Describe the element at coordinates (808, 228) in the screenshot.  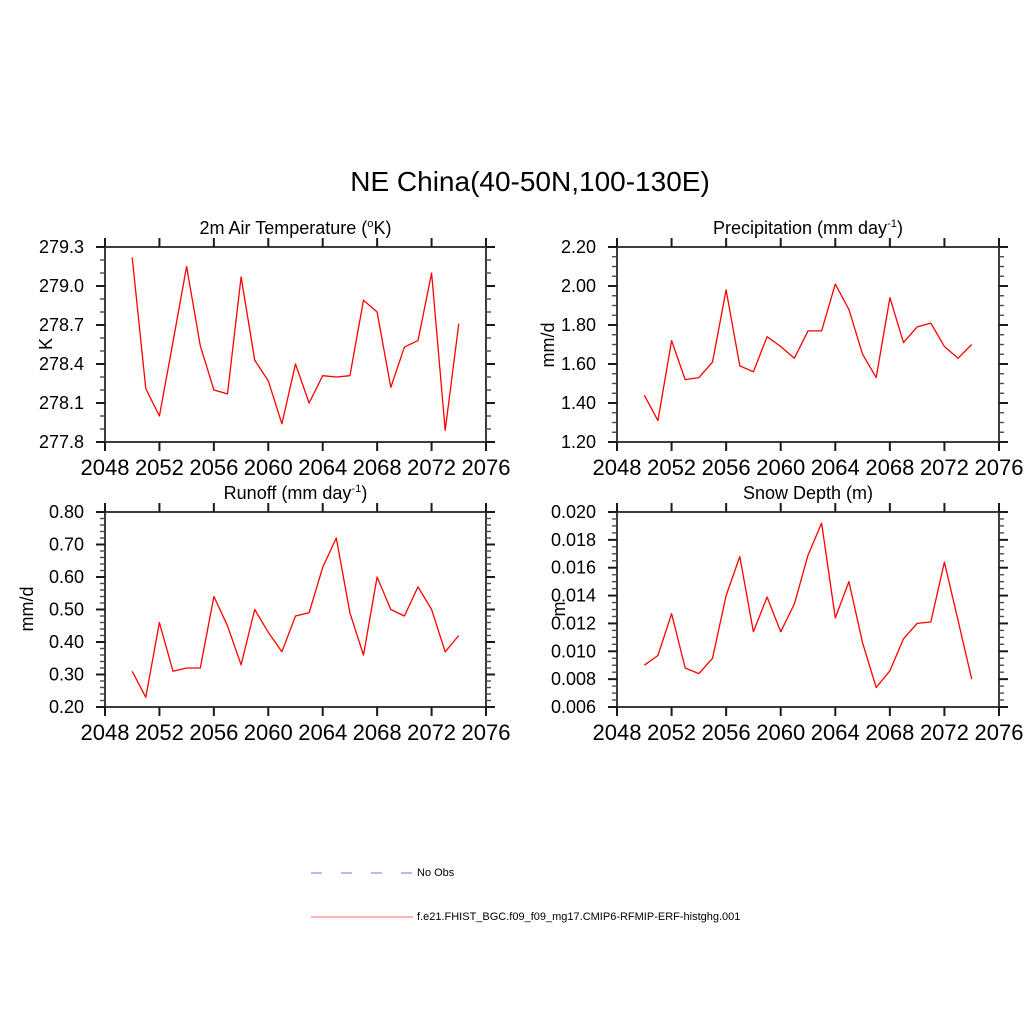
I see `panel-title-top-right: Precipitation (mm day-1)` at that location.